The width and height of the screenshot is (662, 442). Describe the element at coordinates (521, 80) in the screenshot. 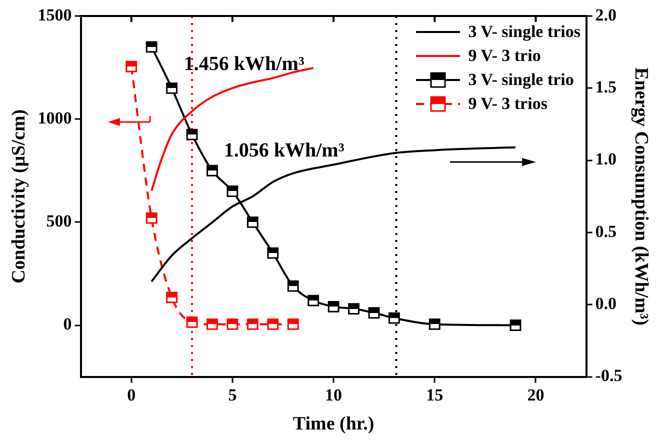

I see `legend-label: 3 V- single trio` at that location.